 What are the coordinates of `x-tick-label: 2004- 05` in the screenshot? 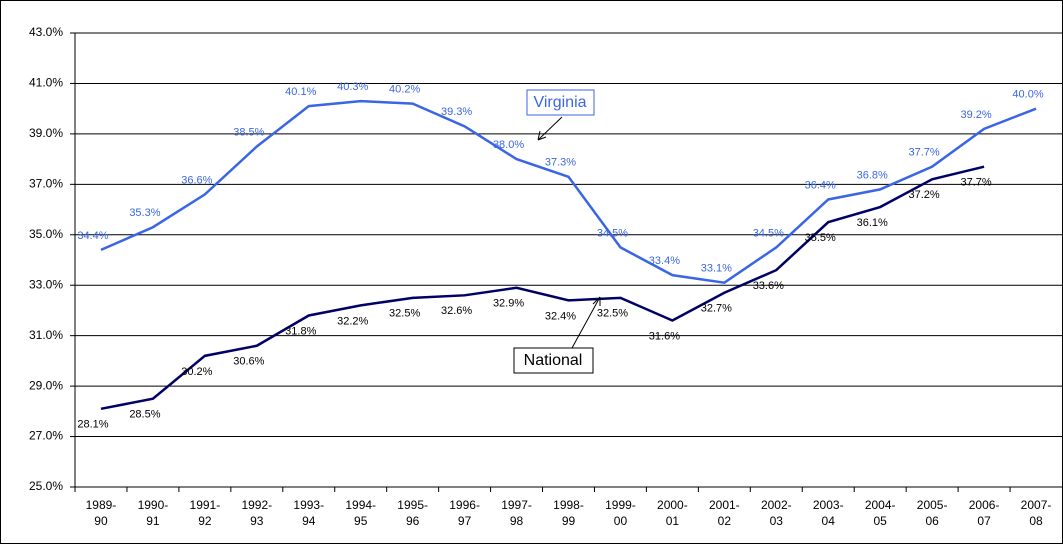 It's located at (880, 513).